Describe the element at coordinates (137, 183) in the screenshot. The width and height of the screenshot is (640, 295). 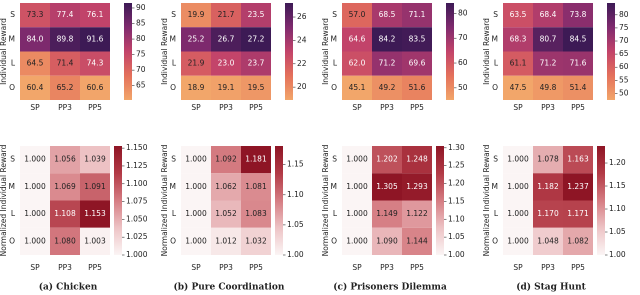
I see `colorbar-tick-label: 1.100` at that location.